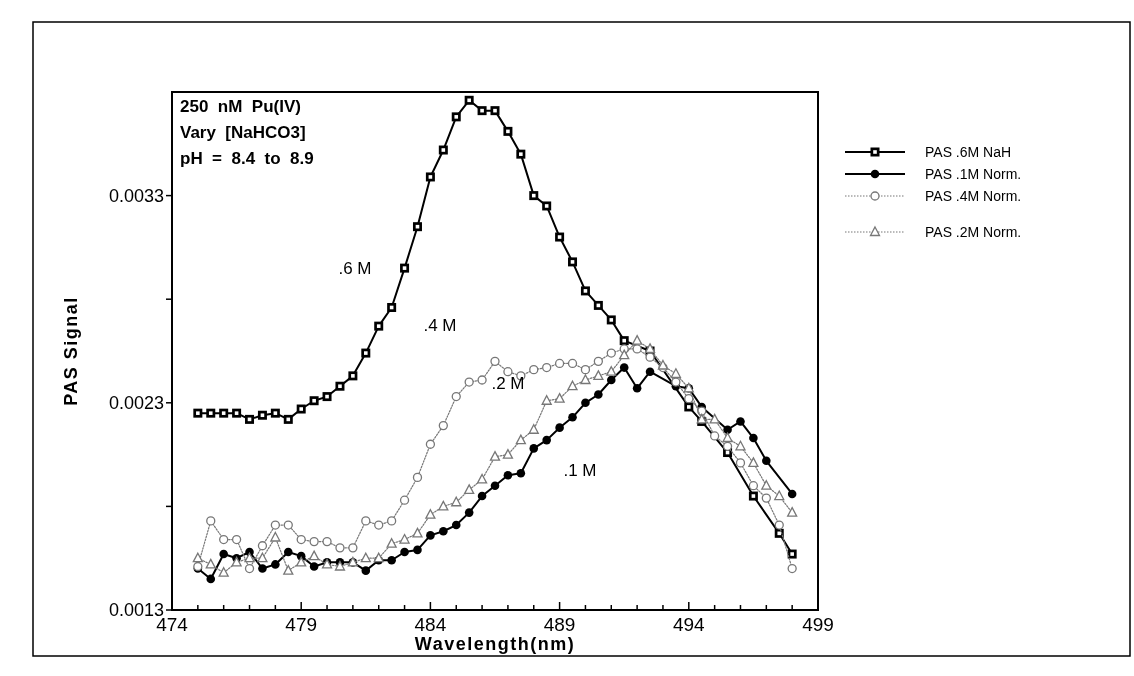 The width and height of the screenshot is (1134, 676). I want to click on annotation: .4 M, so click(440, 325).